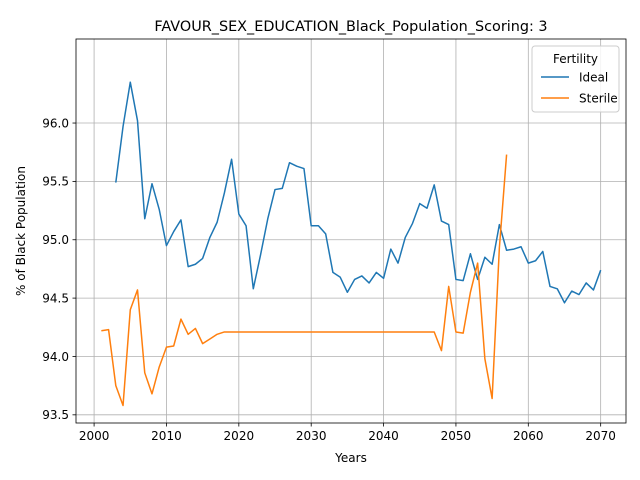  Describe the element at coordinates (55, 415) in the screenshot. I see `y-tick-label: 93.5` at that location.